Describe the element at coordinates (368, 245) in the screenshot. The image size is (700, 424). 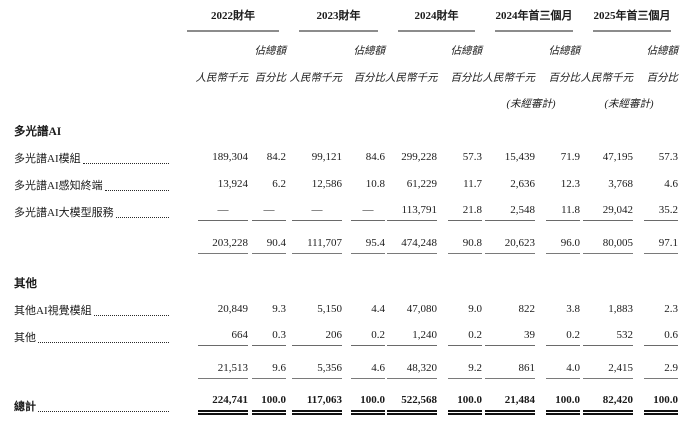
I see `subtotal-cell: 95.4` at that location.